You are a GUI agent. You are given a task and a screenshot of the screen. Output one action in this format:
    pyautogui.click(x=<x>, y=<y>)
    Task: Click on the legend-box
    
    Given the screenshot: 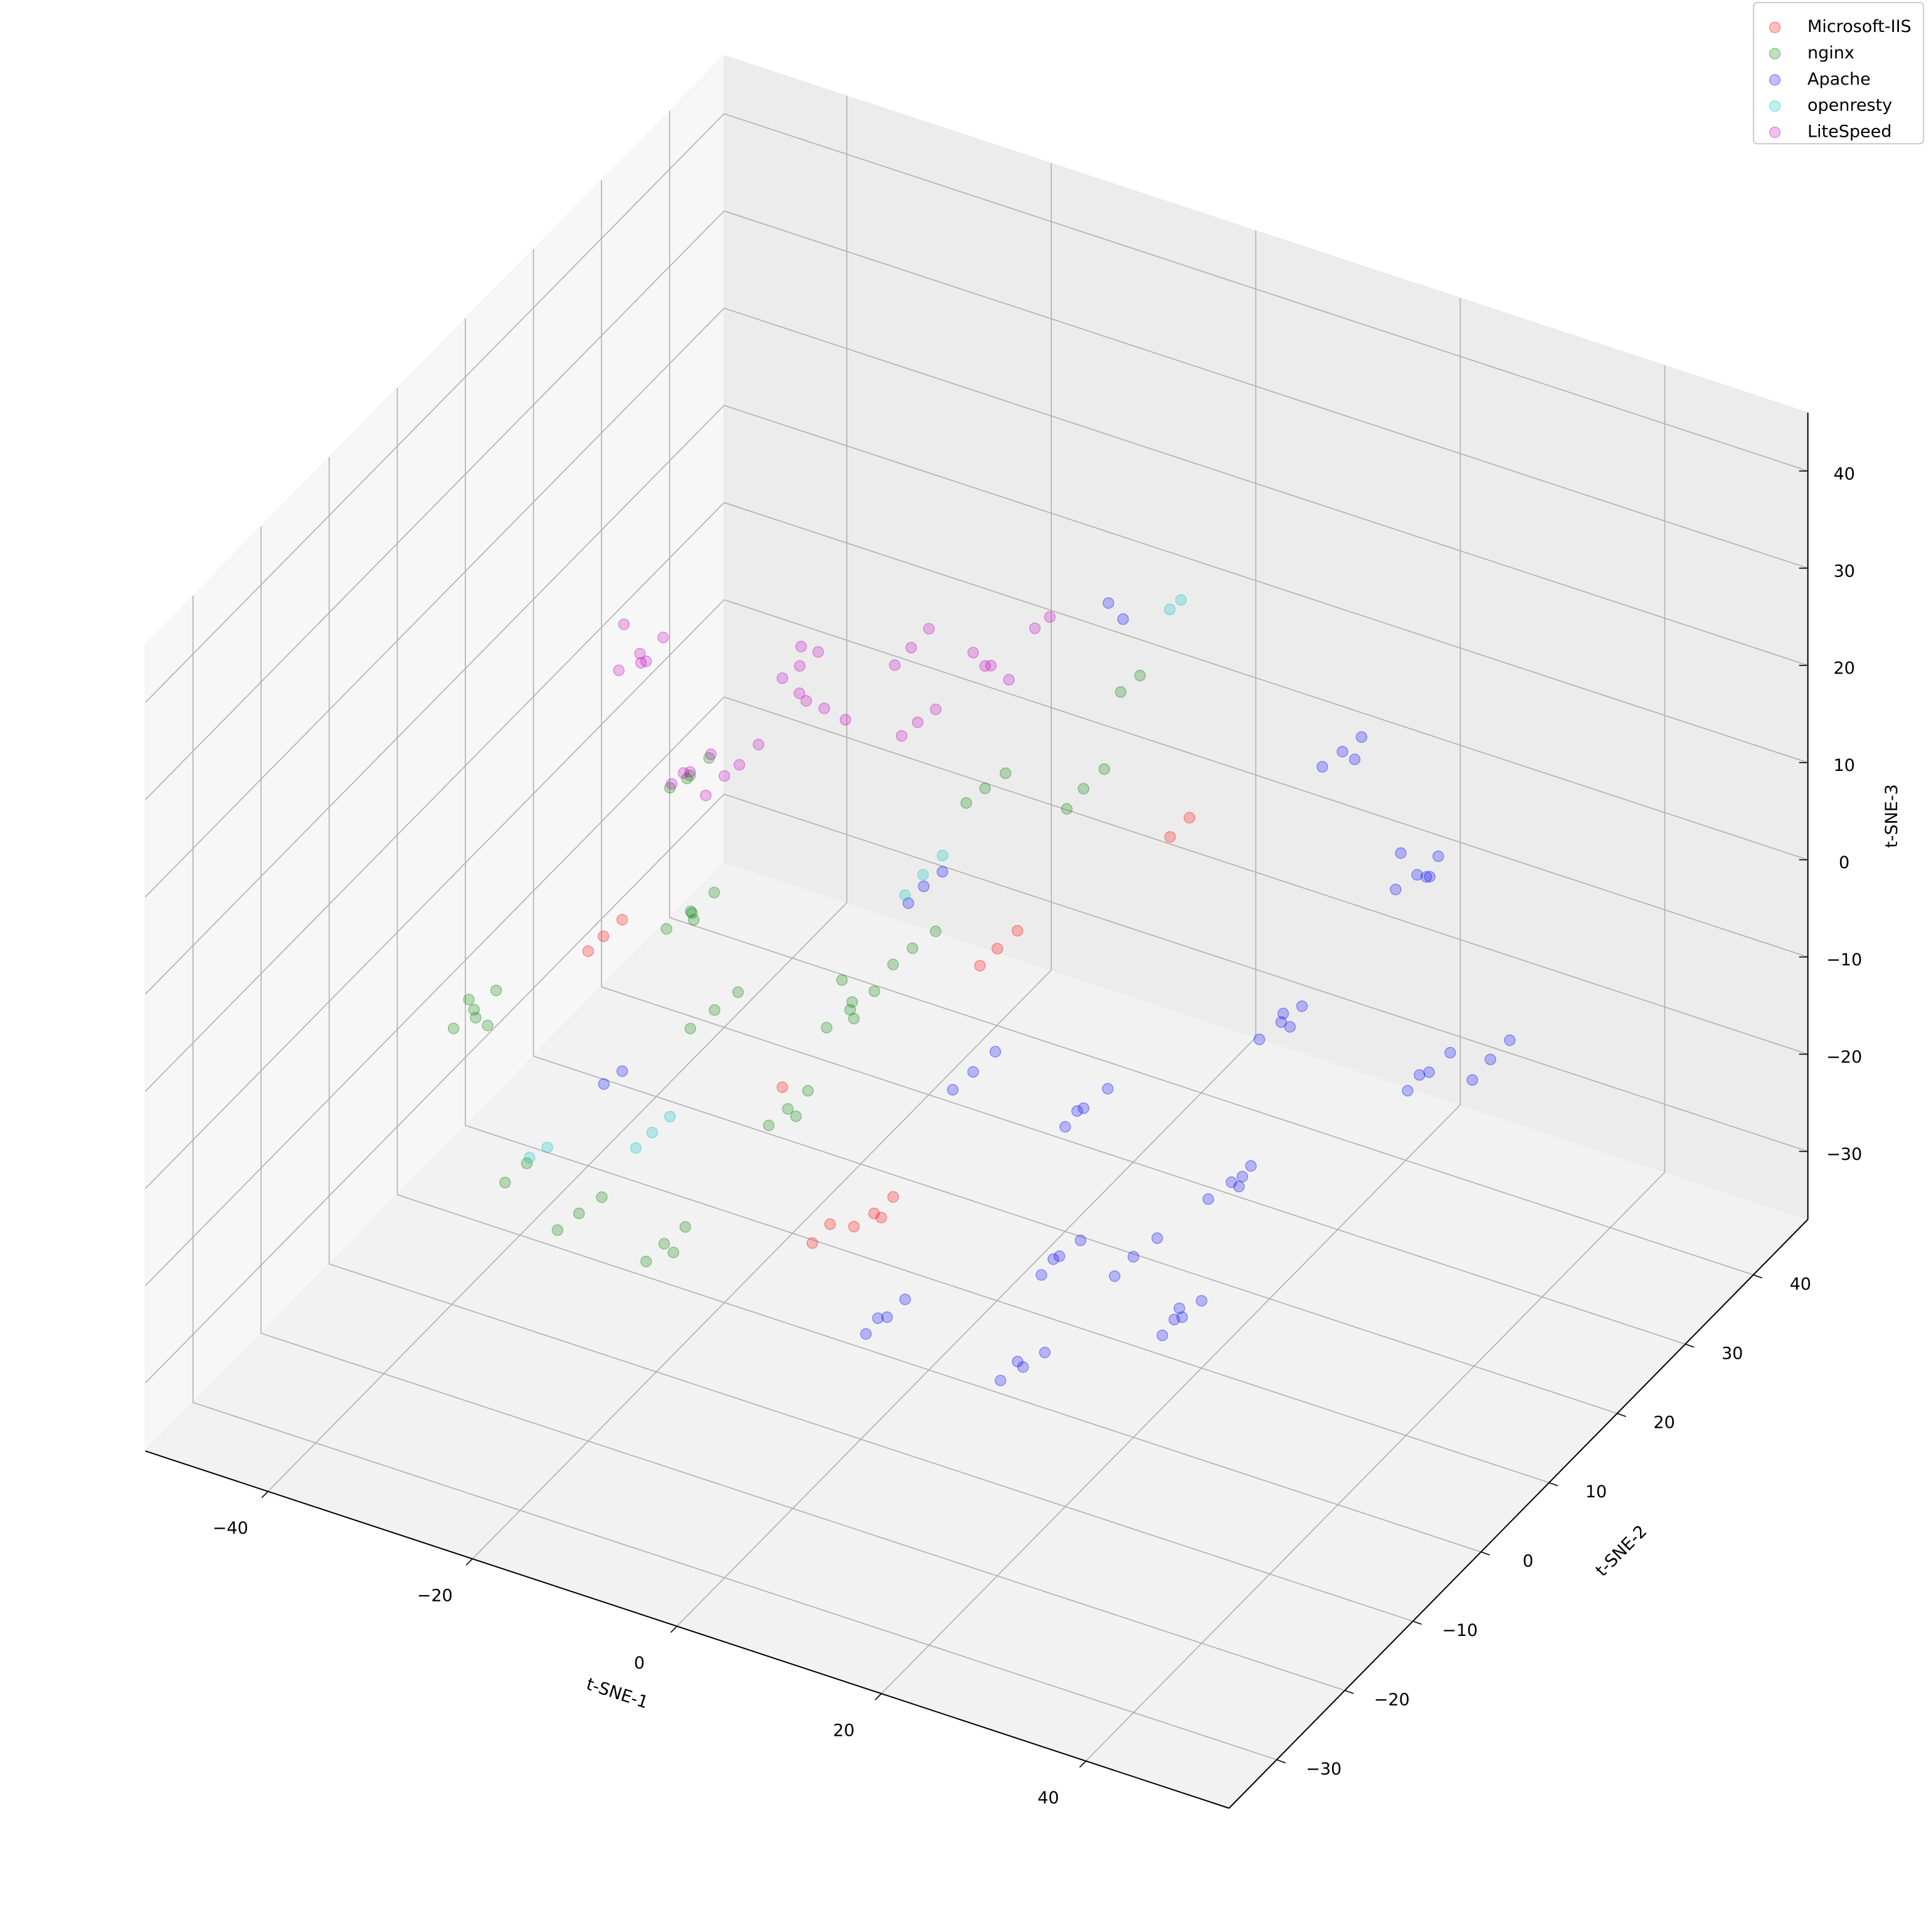 What is the action you would take?
    pyautogui.click(x=1839, y=74)
    